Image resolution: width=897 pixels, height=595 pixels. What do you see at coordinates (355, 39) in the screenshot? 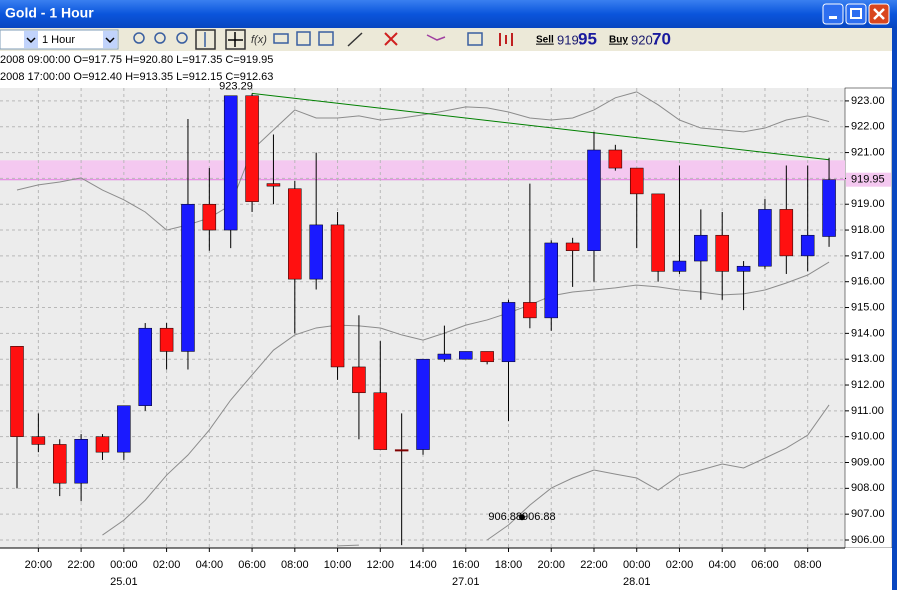
I see `line-tool-icon` at bounding box center [355, 39].